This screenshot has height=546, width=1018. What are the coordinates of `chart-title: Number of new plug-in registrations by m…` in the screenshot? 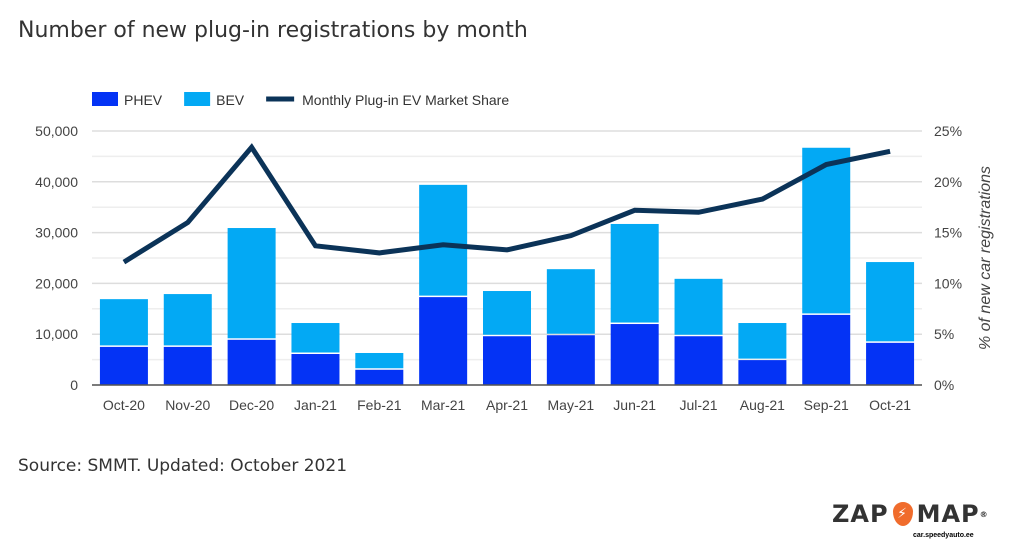 It's located at (273, 30).